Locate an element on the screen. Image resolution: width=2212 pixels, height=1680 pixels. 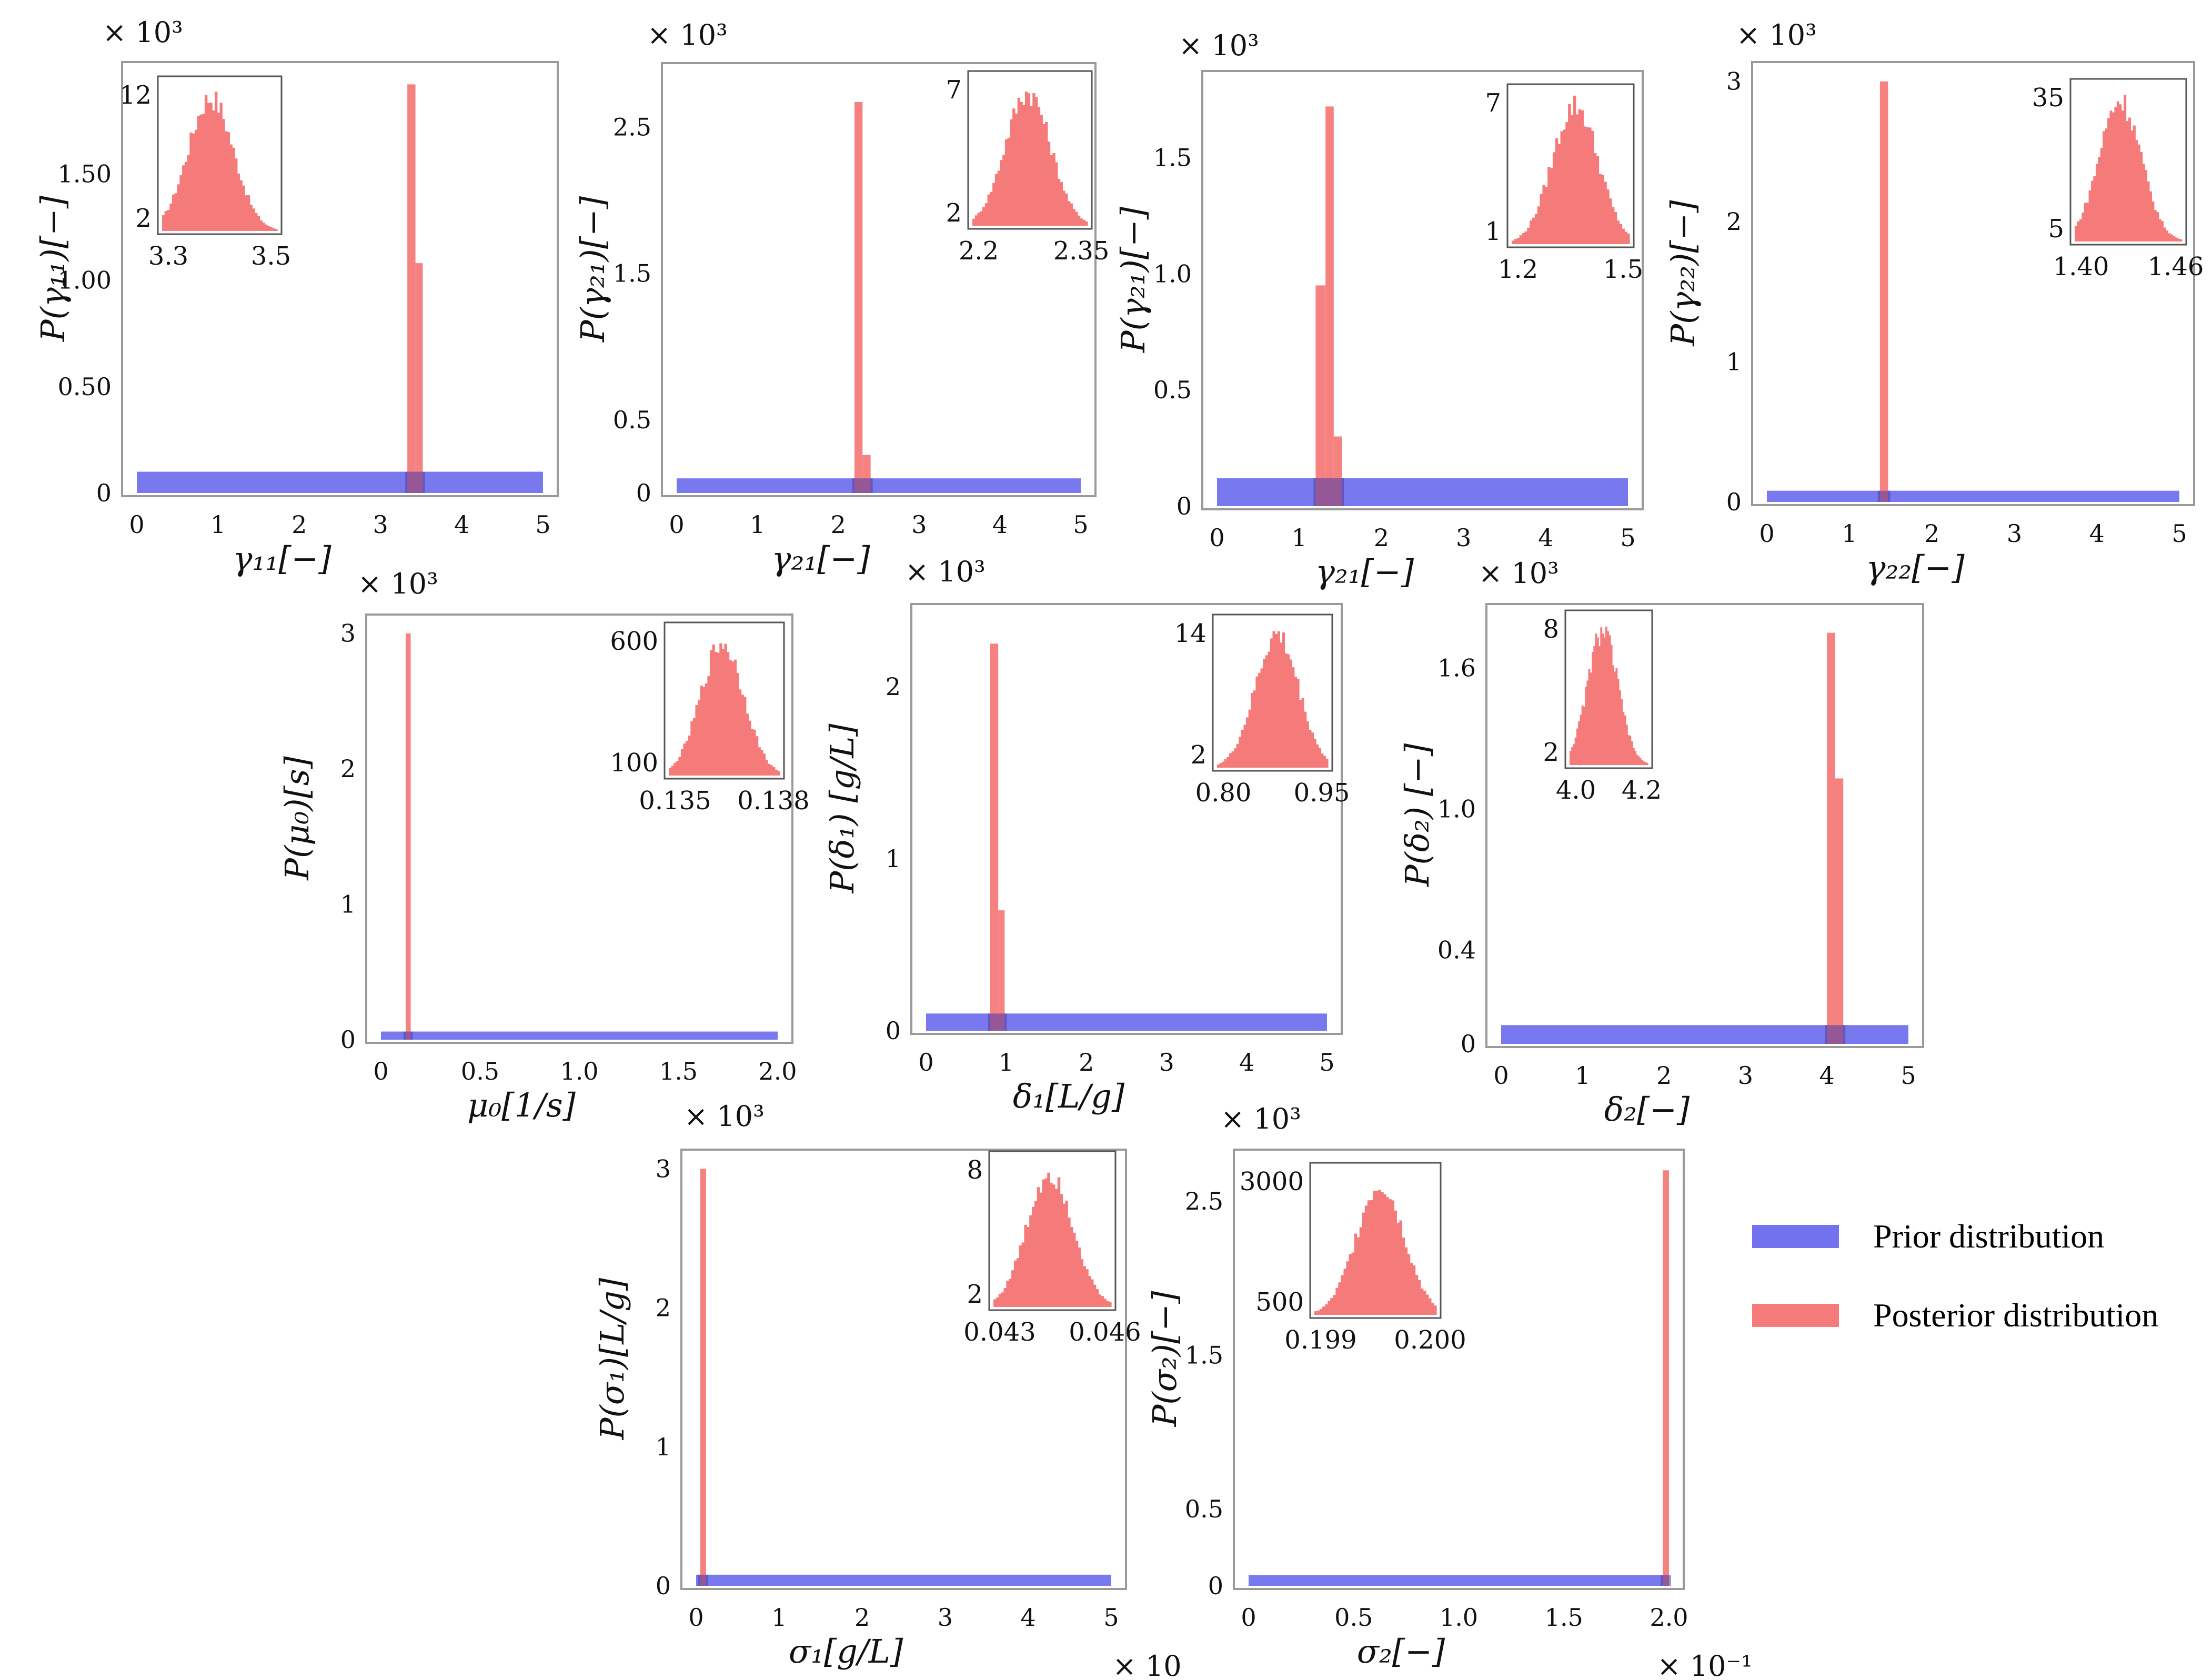
y-axis-label: P(σ₂)[−] is located at coordinates (1164, 1359).